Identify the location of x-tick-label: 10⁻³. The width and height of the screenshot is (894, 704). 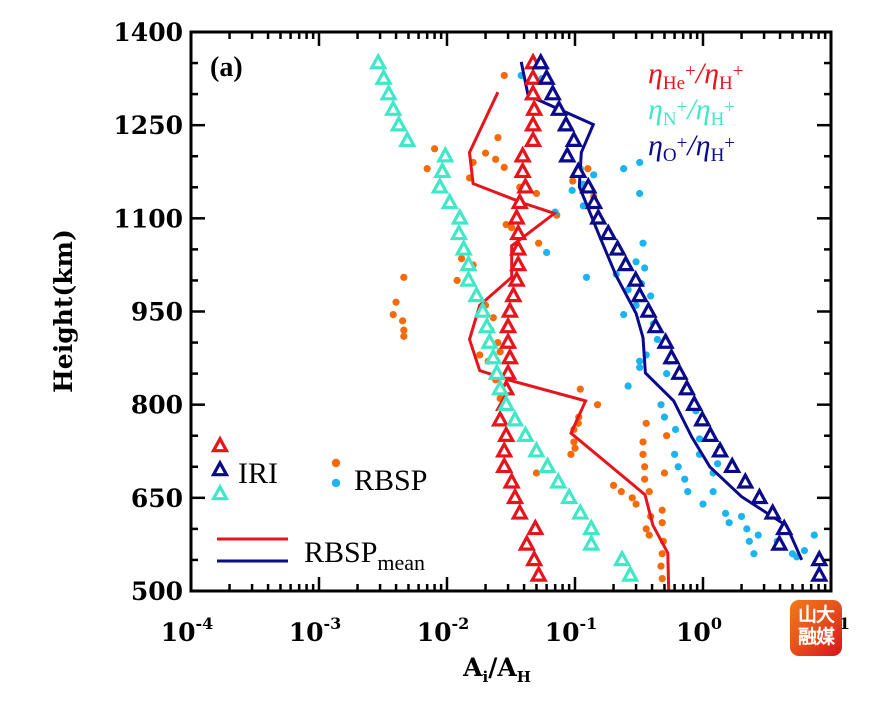
(315, 630).